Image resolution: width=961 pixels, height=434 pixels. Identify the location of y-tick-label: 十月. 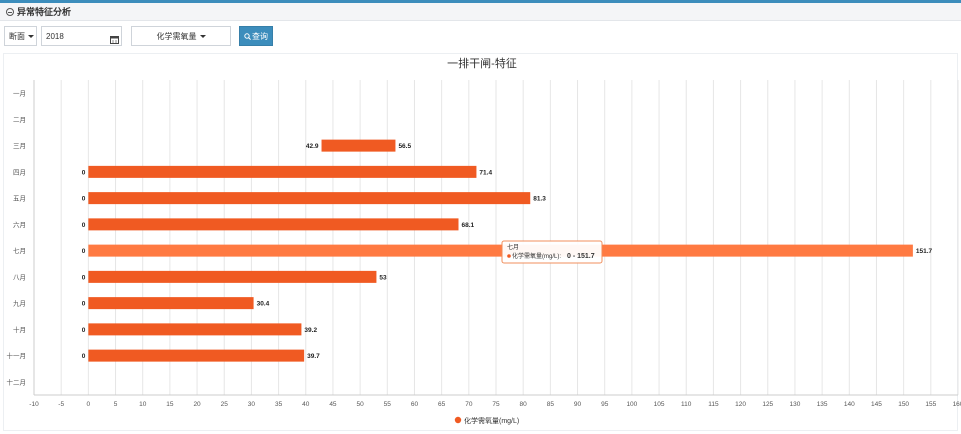
(19, 329).